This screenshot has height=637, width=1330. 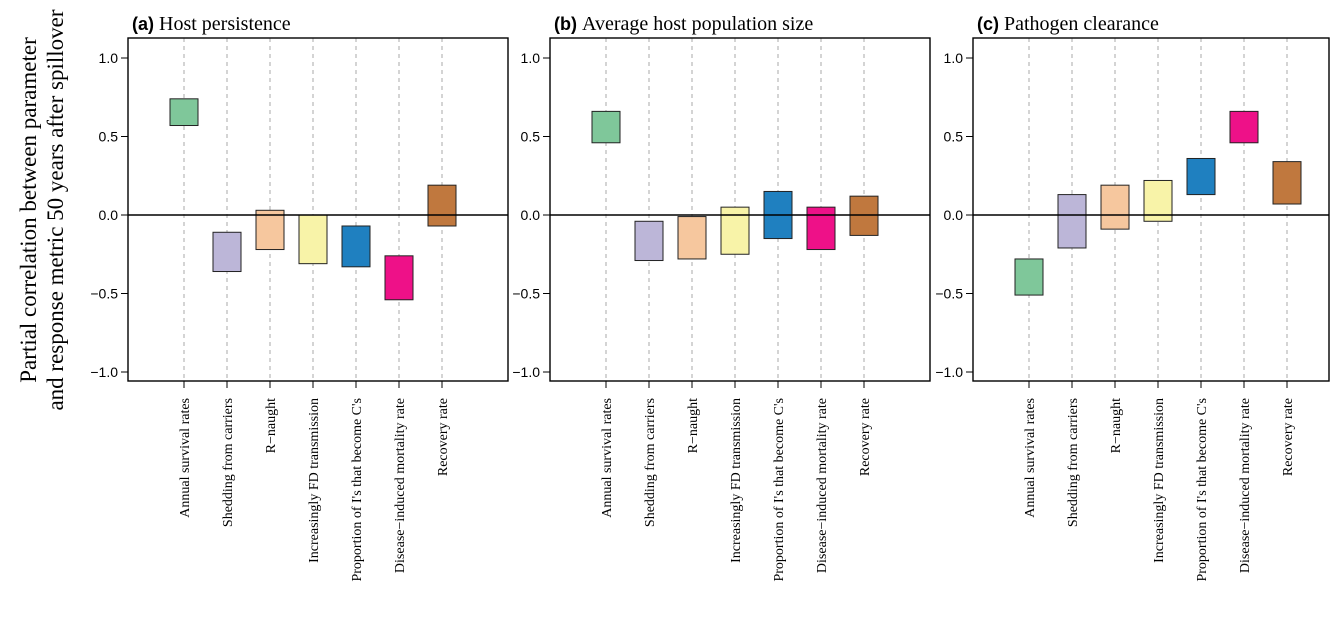 I want to click on panel-title: (a) Host persistence, so click(x=211, y=24).